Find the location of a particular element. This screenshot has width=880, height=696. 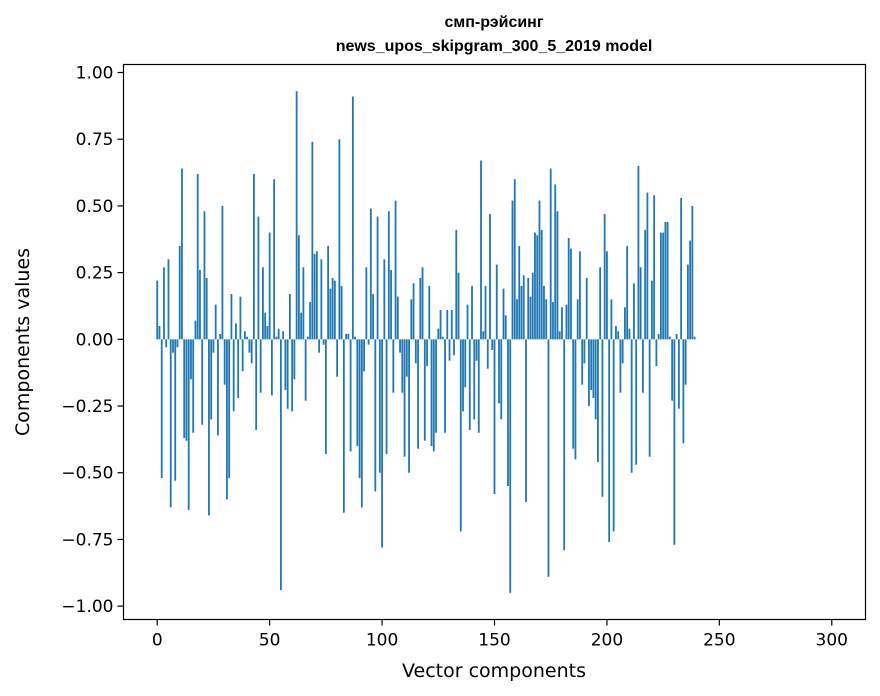

chart-title-line-2: news_upos_skipgram_300_5_2019 model is located at coordinates (494, 46).